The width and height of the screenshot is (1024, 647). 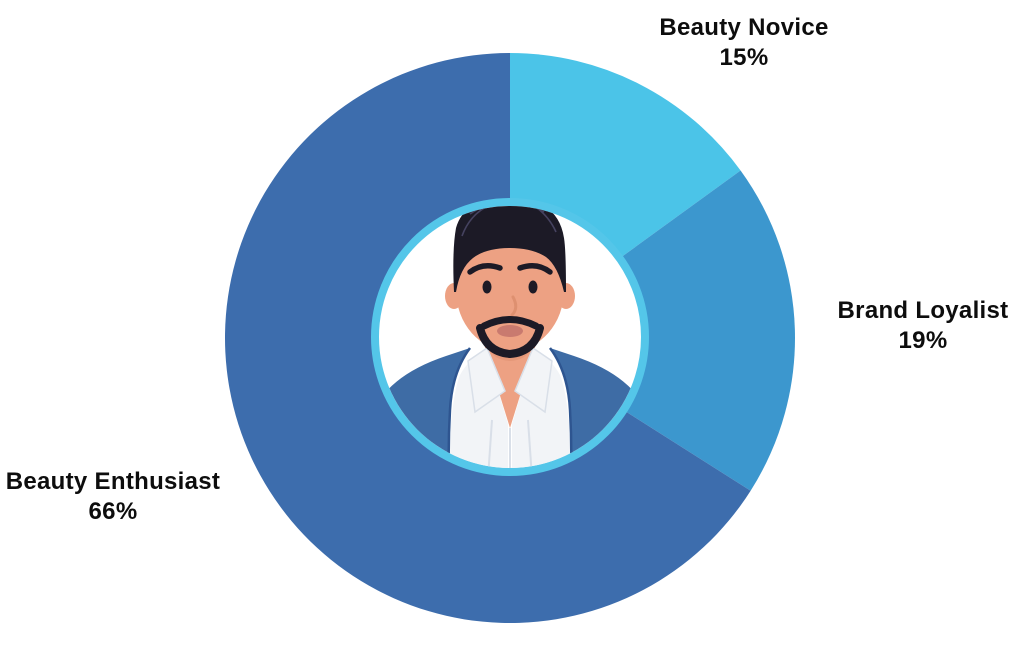 I want to click on avatar-eyebrow-right, so click(x=535, y=269).